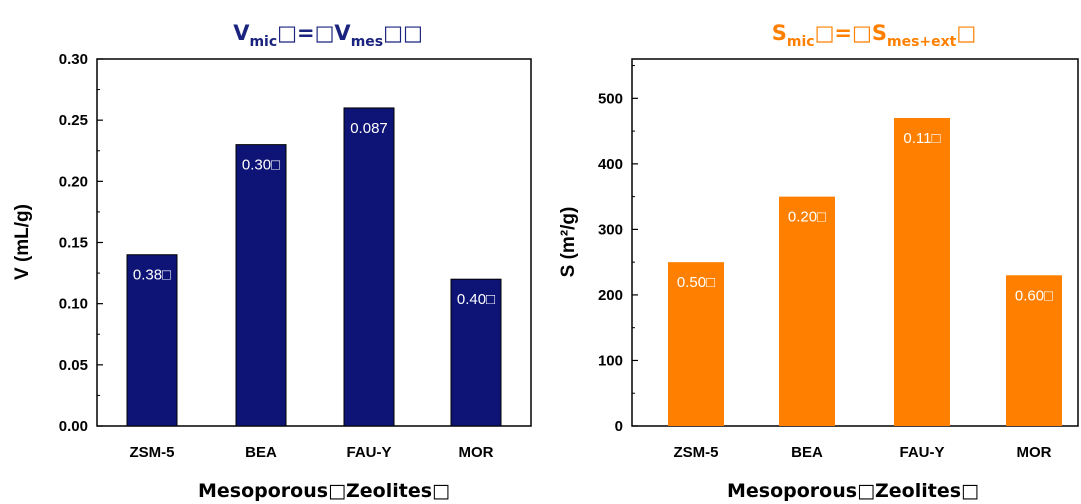 The height and width of the screenshot is (504, 1081). Describe the element at coordinates (865, 217) in the screenshot. I see `bar-labels: 0.50□ 0.20□ 0.11□ 0.60□` at that location.